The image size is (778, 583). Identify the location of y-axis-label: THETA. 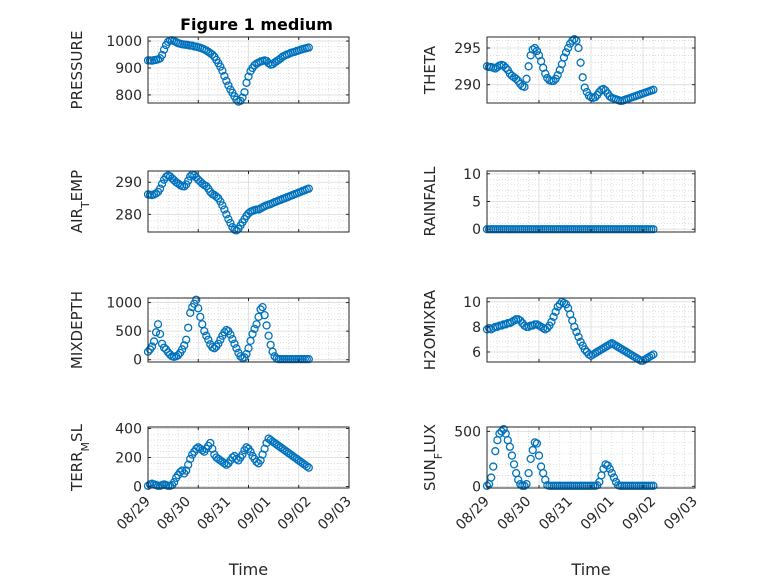
(430, 70).